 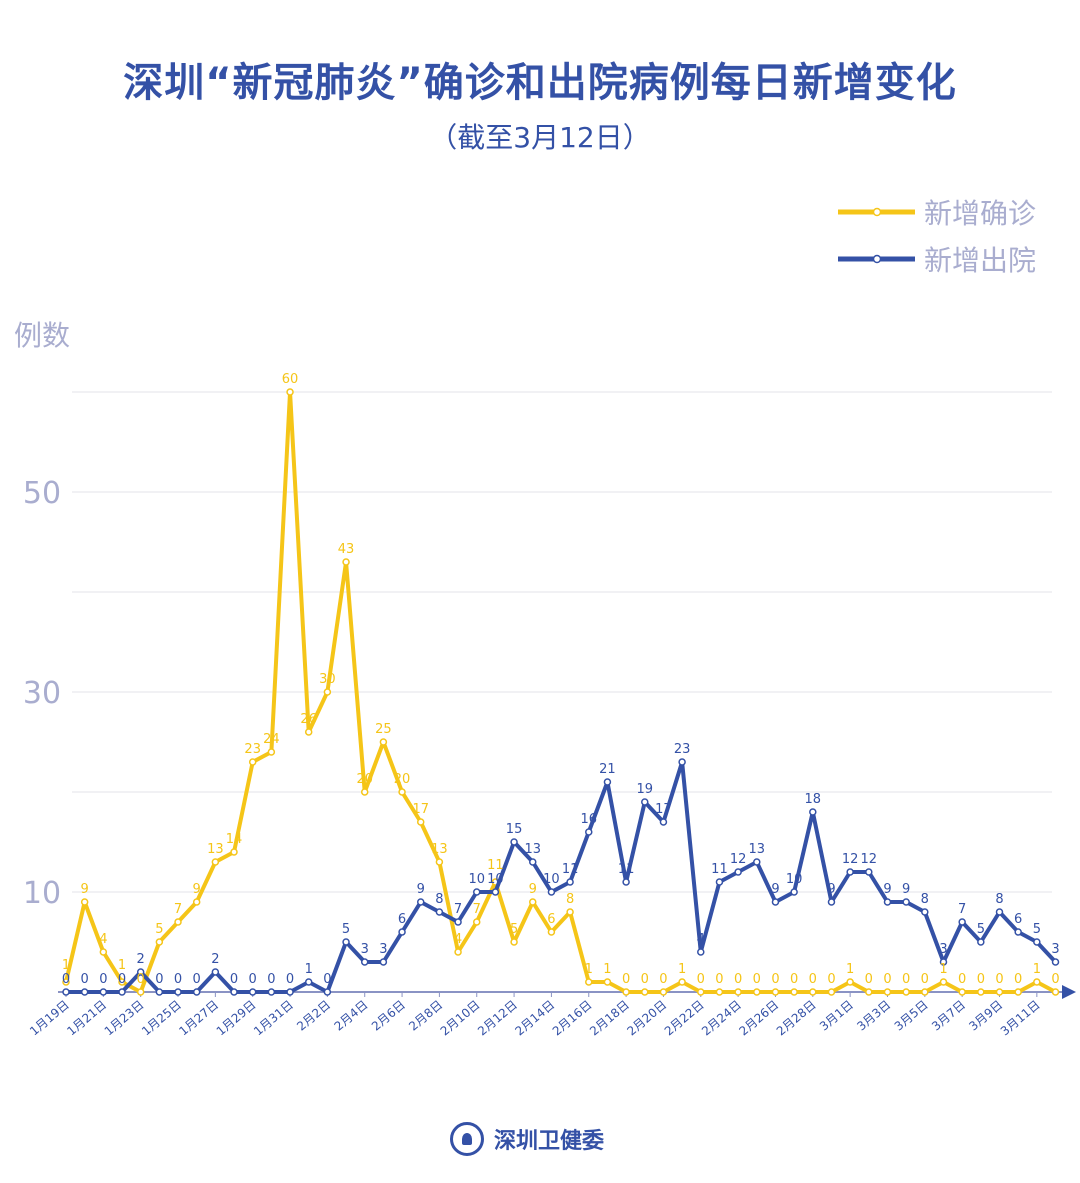 I want to click on data-label: 30, so click(x=327, y=679).